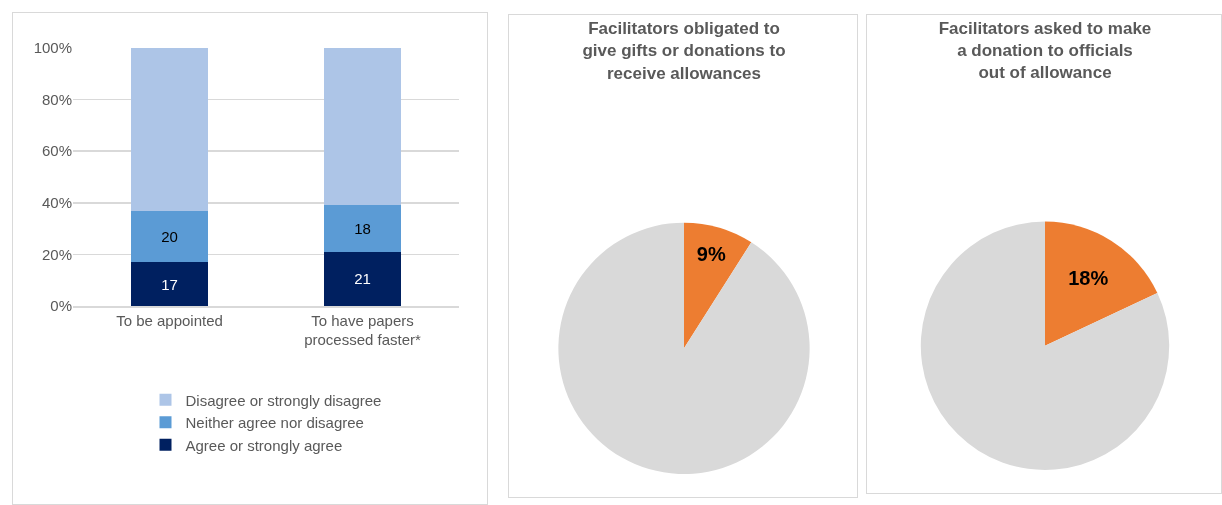 This screenshot has height=505, width=1222. I want to click on legend-label: Neither agree nor disagree, so click(274, 422).